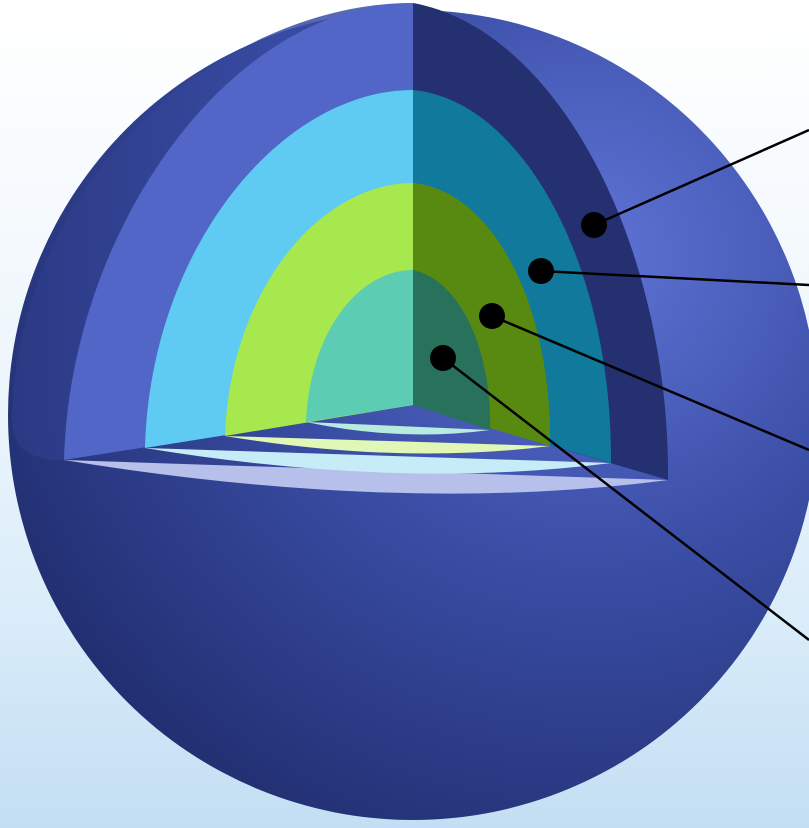 This screenshot has width=809, height=828. I want to click on outer-shell-rim, so click(366, 477).